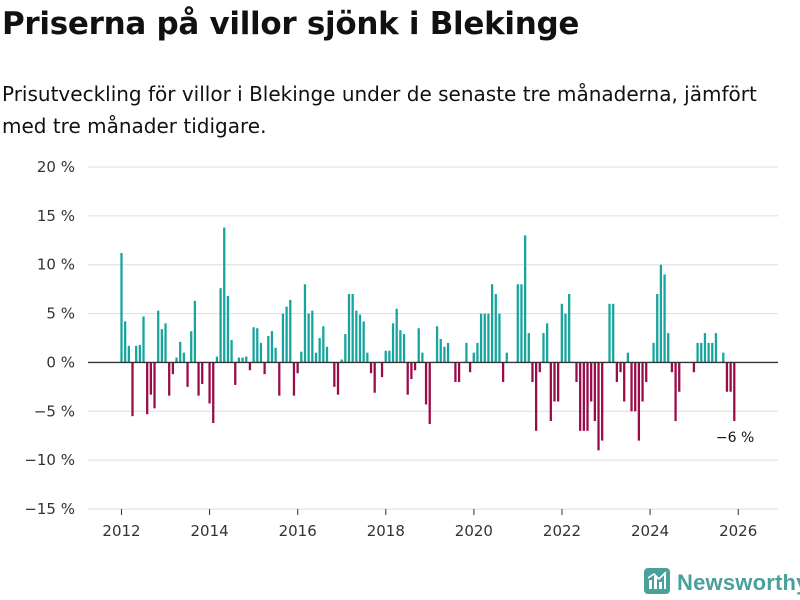 This screenshot has width=800, height=600. What do you see at coordinates (474, 531) in the screenshot?
I see `x-tick-label: 2020` at bounding box center [474, 531].